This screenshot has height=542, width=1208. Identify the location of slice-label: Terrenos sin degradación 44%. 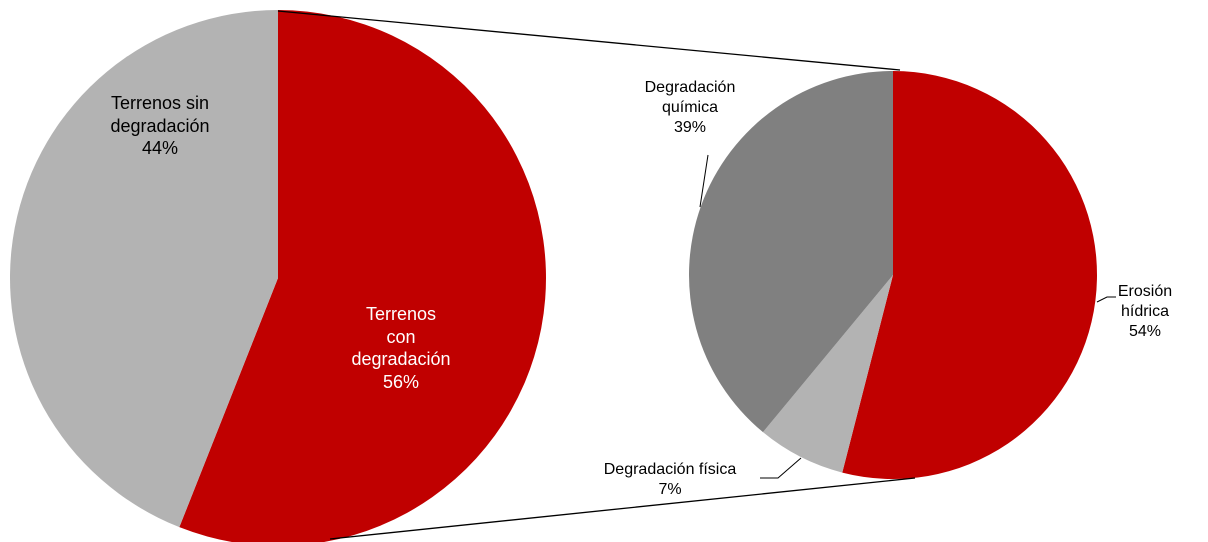
(160, 126).